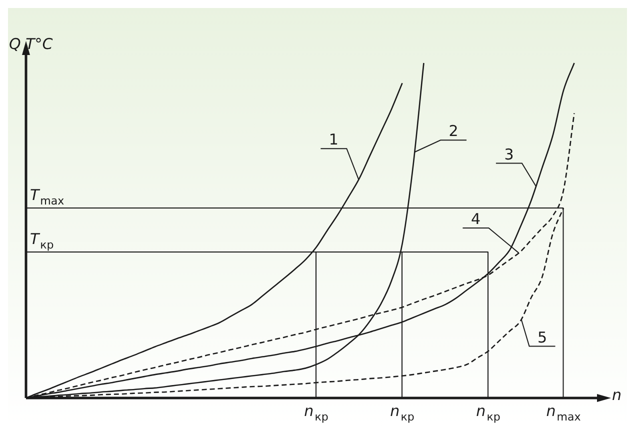 This screenshot has width=635, height=438. I want to click on annotation: 1, so click(333, 139).